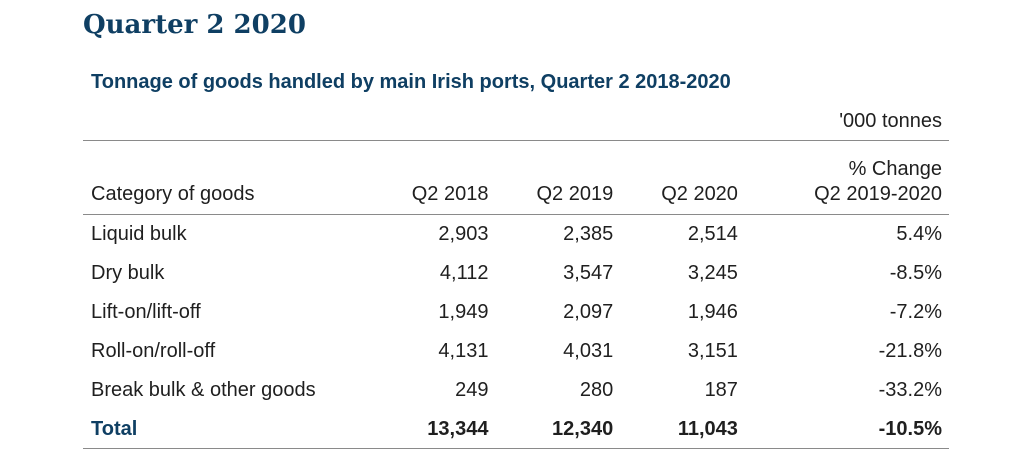 The height and width of the screenshot is (459, 1024). What do you see at coordinates (173, 194) in the screenshot?
I see `header-category: Category of goods` at bounding box center [173, 194].